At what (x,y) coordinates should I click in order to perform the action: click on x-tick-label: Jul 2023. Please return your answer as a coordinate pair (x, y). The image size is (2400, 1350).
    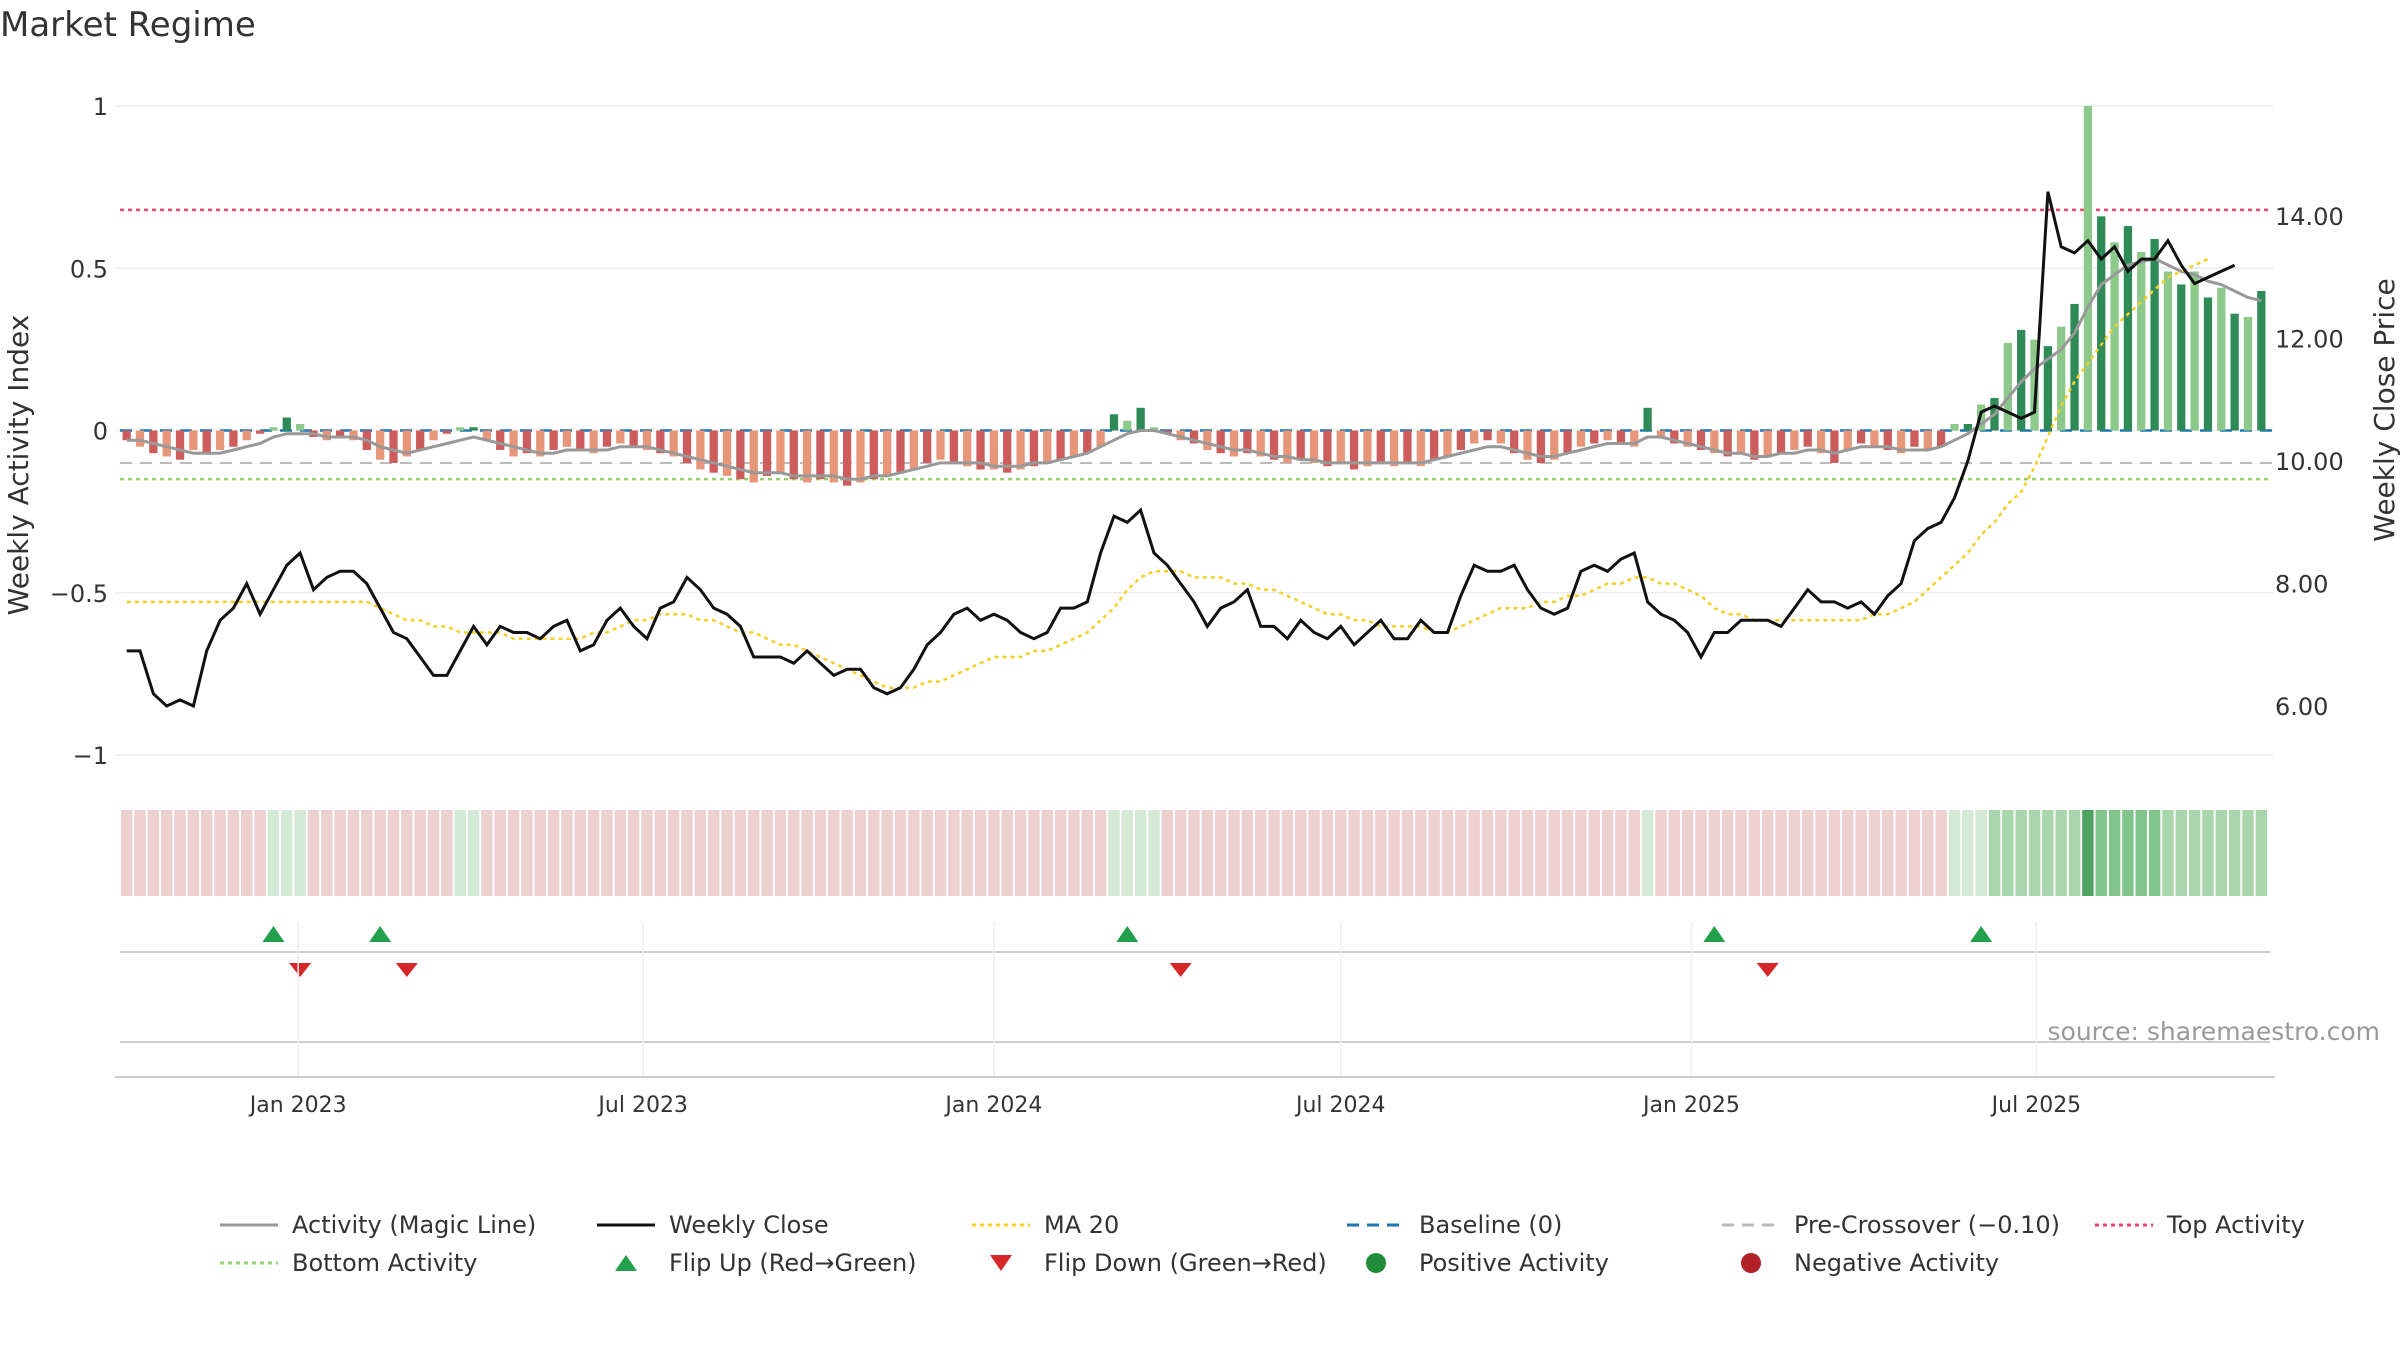
    Looking at the image, I should click on (642, 1105).